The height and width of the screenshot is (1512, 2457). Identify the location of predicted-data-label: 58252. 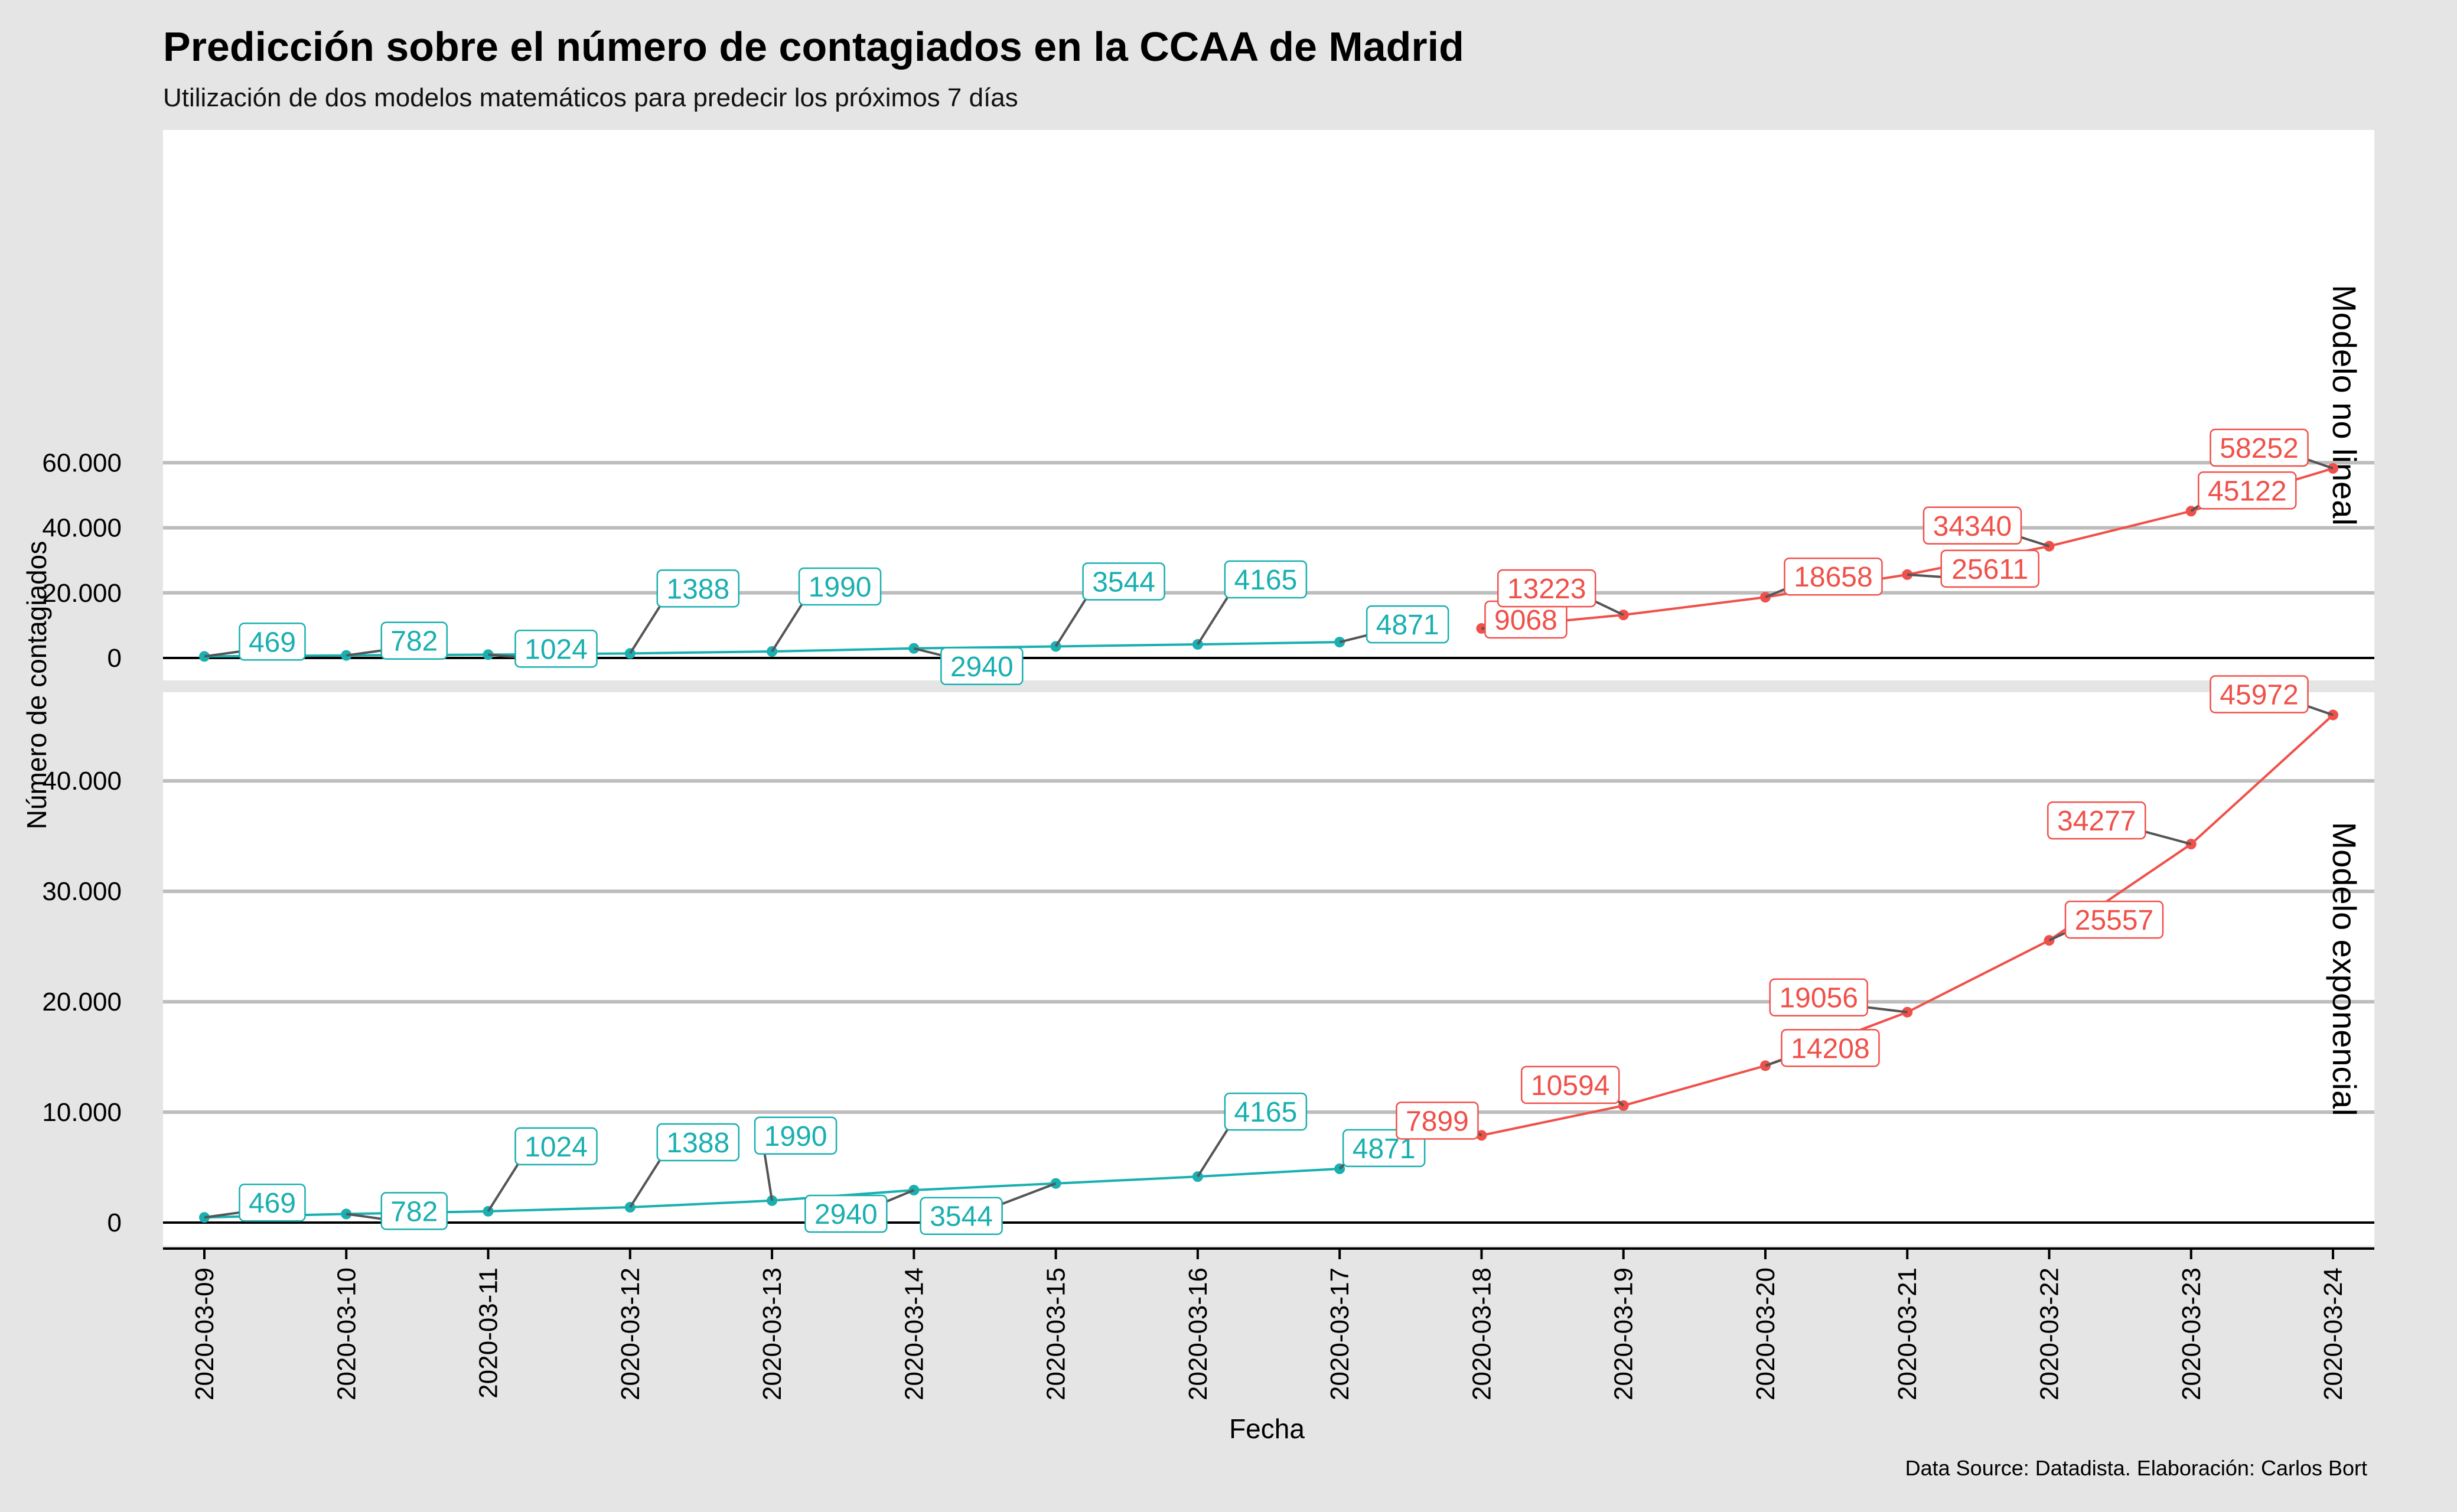
(2259, 448).